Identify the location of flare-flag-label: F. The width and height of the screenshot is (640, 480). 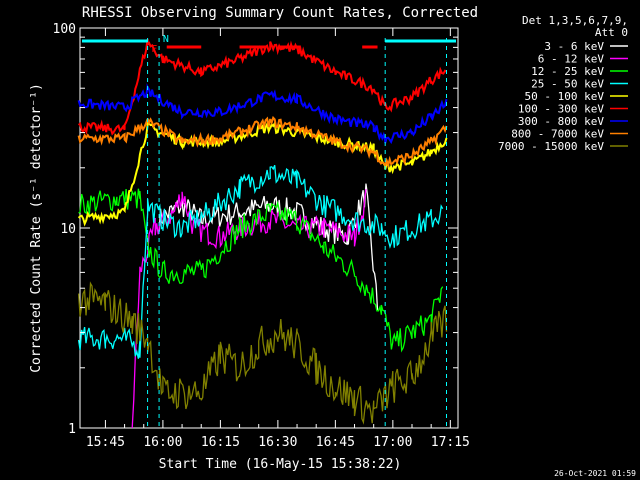
(154, 49).